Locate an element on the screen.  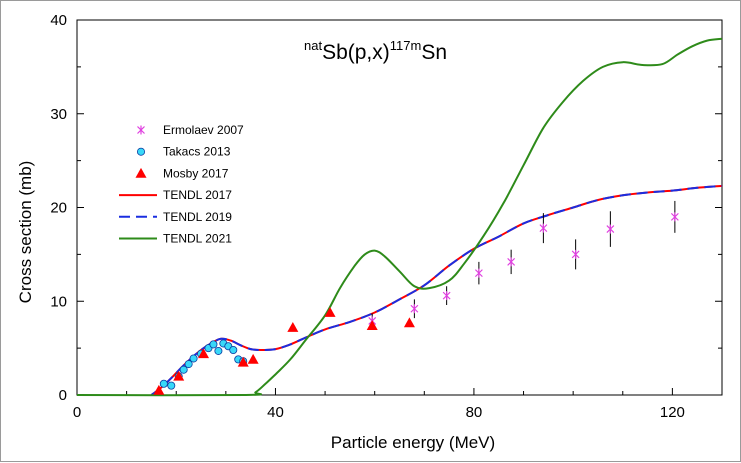
chart-title: natSb(p,x)117mSn is located at coordinates (375, 51).